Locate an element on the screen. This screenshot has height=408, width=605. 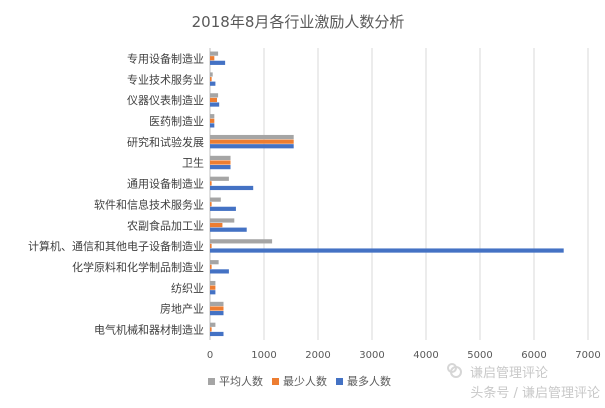
category-label: 电气机械和器材制造业 is located at coordinates (149, 330).